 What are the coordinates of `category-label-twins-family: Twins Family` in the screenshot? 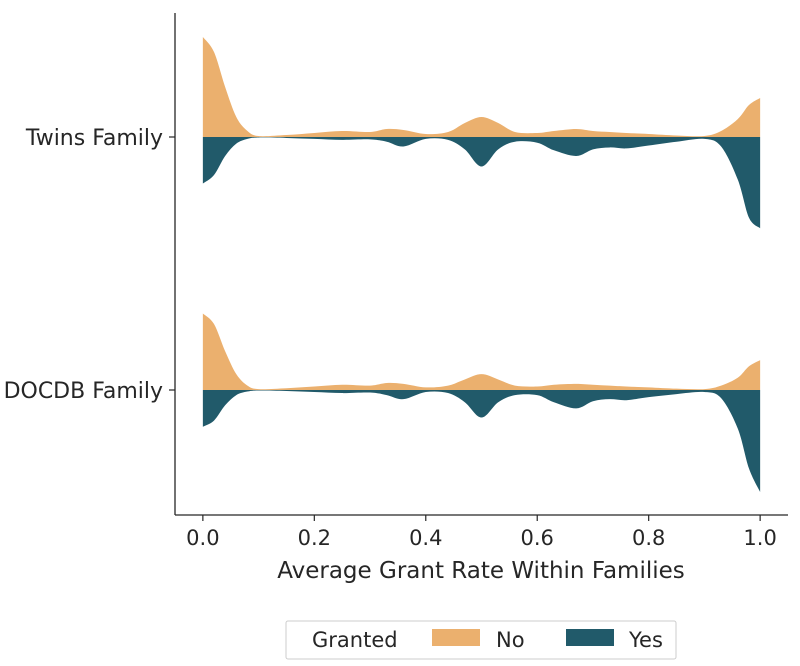 It's located at (94, 138).